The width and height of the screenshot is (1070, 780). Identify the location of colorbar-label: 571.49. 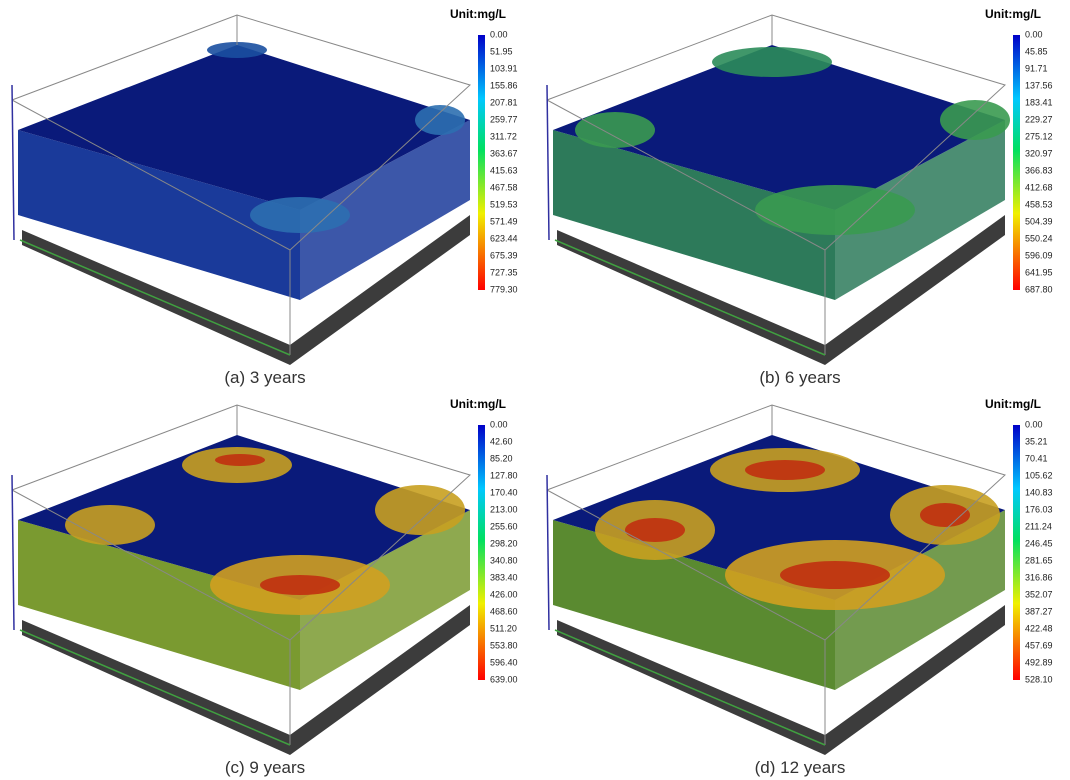
(504, 221).